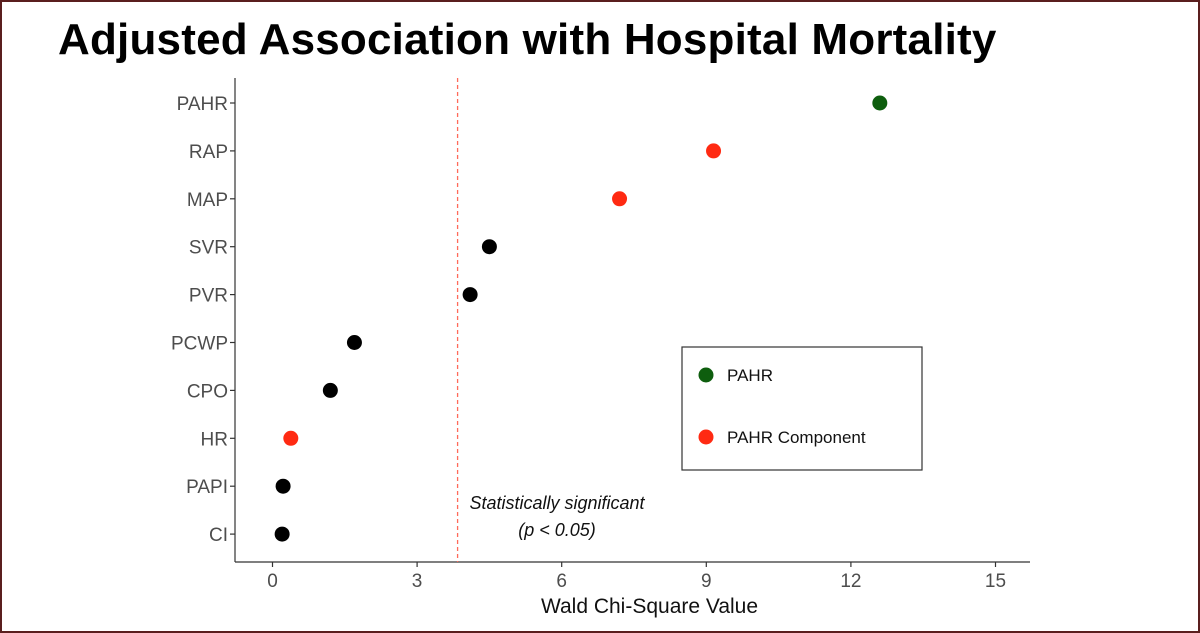 The height and width of the screenshot is (633, 1200). I want to click on y-tick-label: RAP, so click(208, 152).